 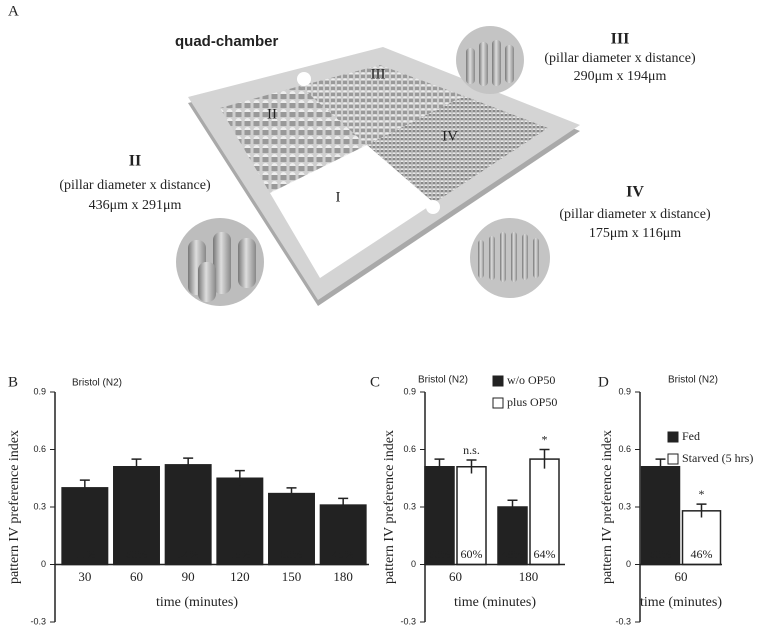 What do you see at coordinates (620, 39) in the screenshot?
I see `callout-numeral: III` at bounding box center [620, 39].